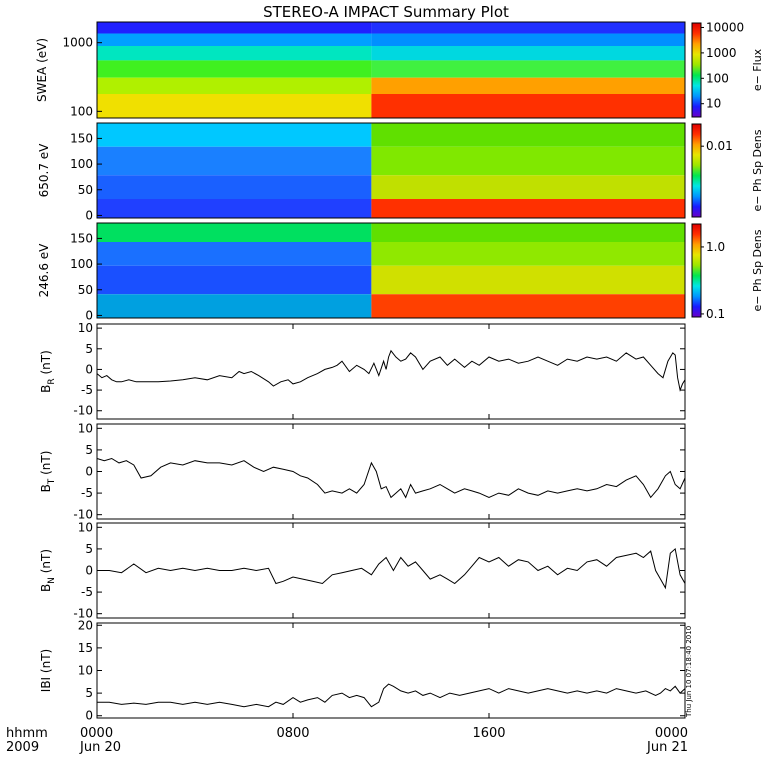 The width and height of the screenshot is (780, 784). I want to click on x-tick-time-label: 1600, so click(488, 733).